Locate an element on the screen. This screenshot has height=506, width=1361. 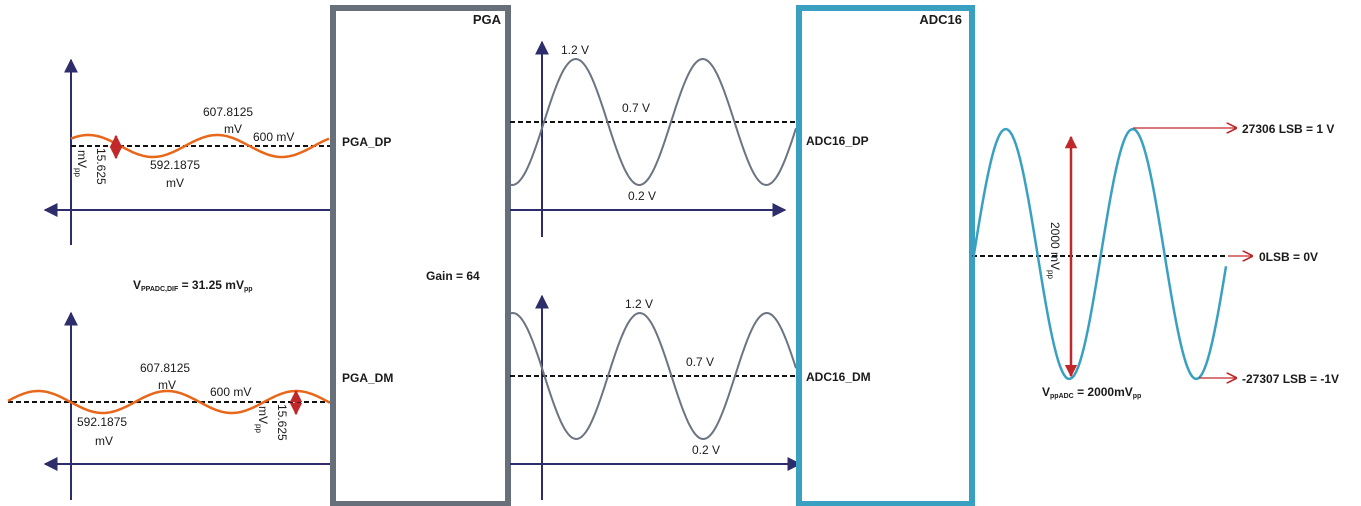
pga-out-dp-max: 1.2 V is located at coordinates (575, 50).